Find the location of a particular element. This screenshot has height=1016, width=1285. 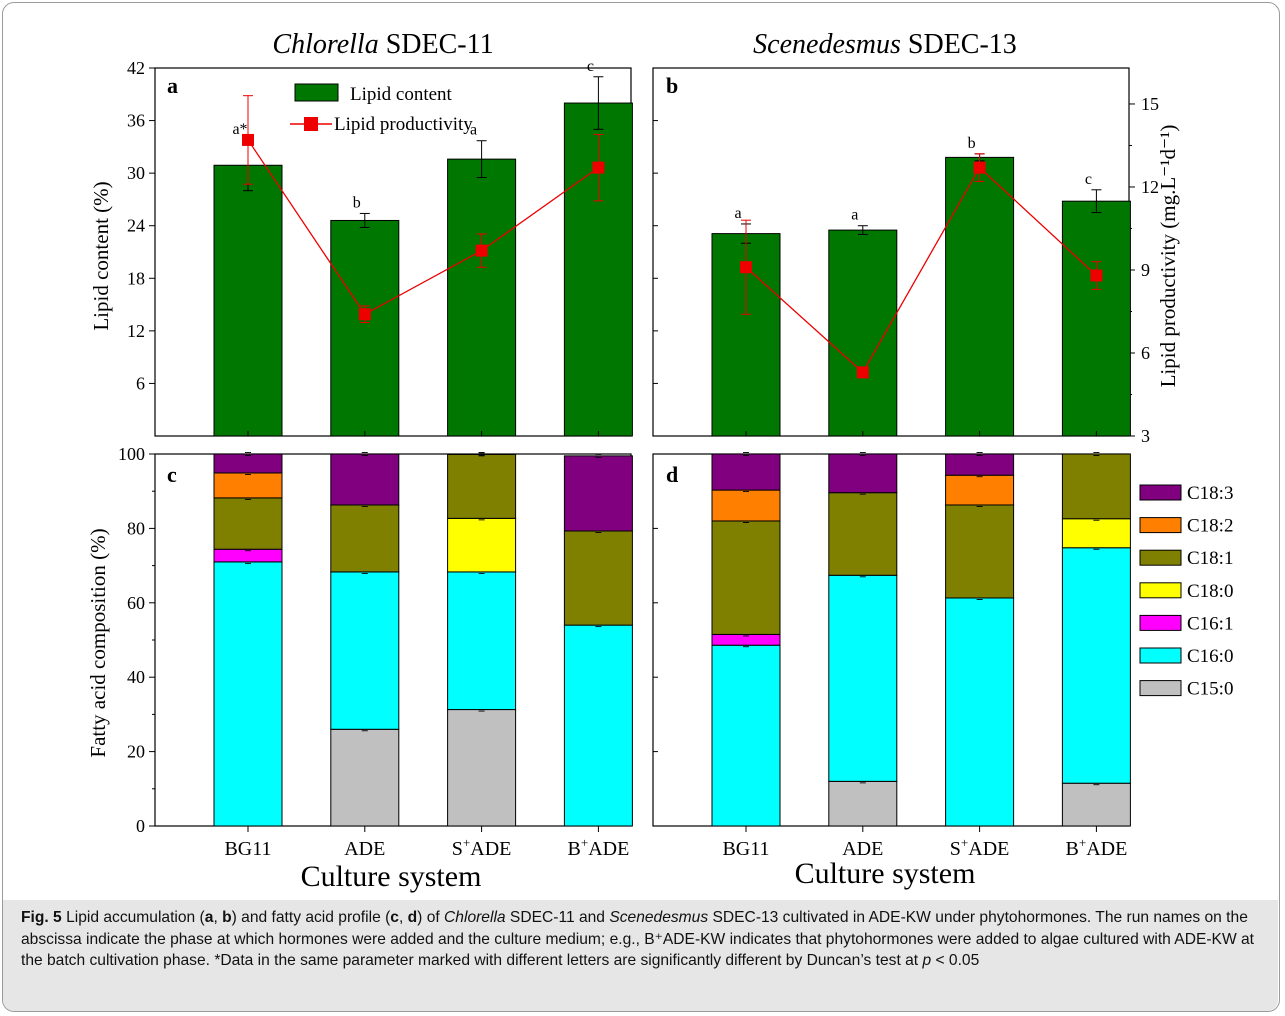

legend-line-marker is located at coordinates (311, 124).